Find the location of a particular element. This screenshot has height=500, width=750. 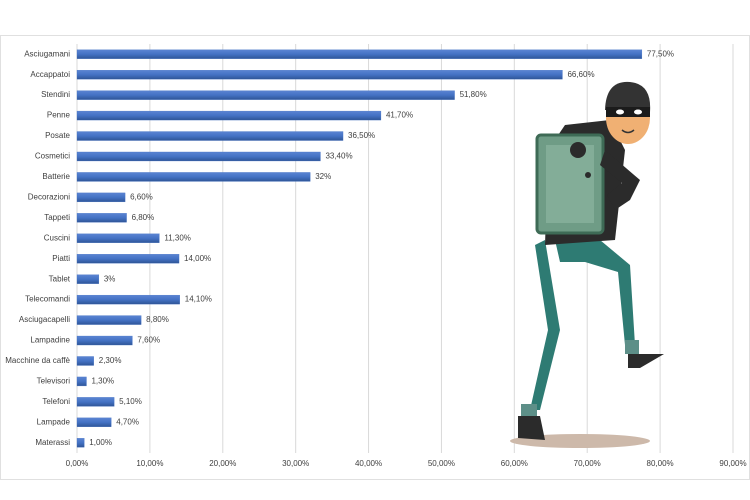

y-tick-label: Tablet is located at coordinates (60, 278).